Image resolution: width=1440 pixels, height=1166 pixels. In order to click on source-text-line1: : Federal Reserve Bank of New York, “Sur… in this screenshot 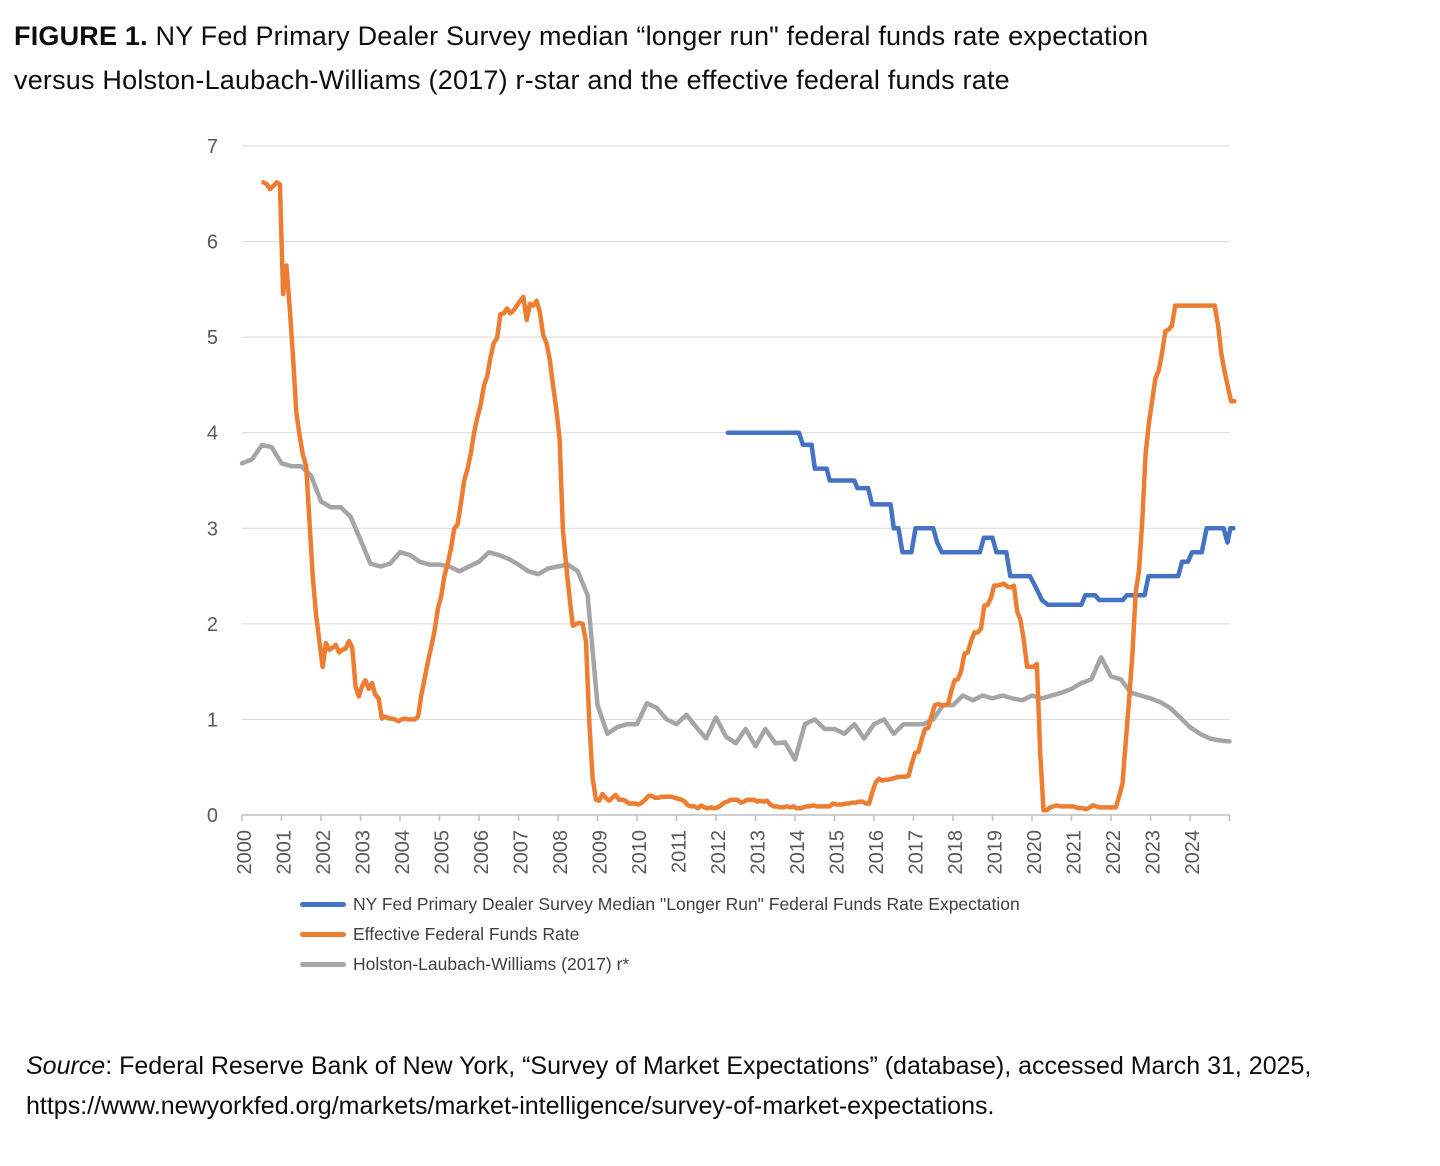, I will do `click(708, 1066)`.